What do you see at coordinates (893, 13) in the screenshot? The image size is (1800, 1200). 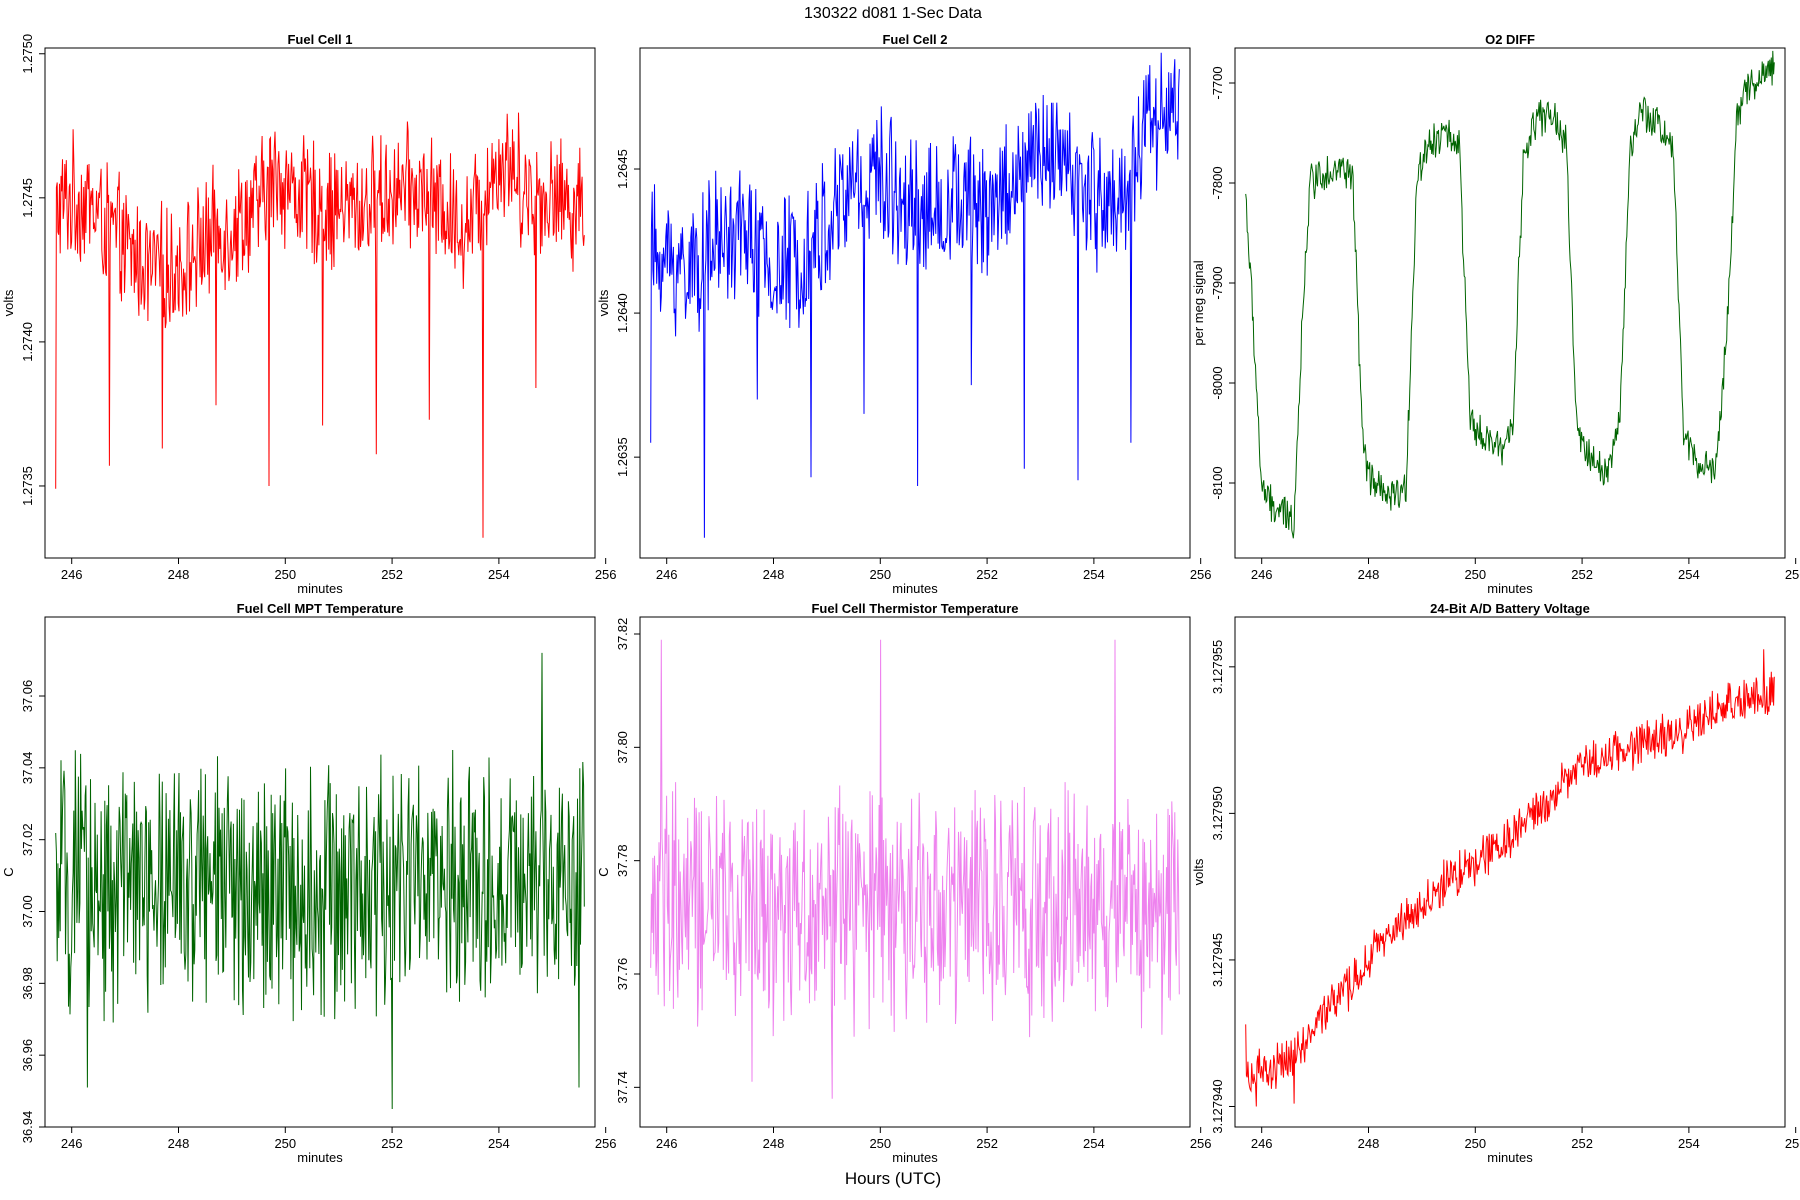 I see `figure-title: 130322 d081 1-Sec Data` at bounding box center [893, 13].